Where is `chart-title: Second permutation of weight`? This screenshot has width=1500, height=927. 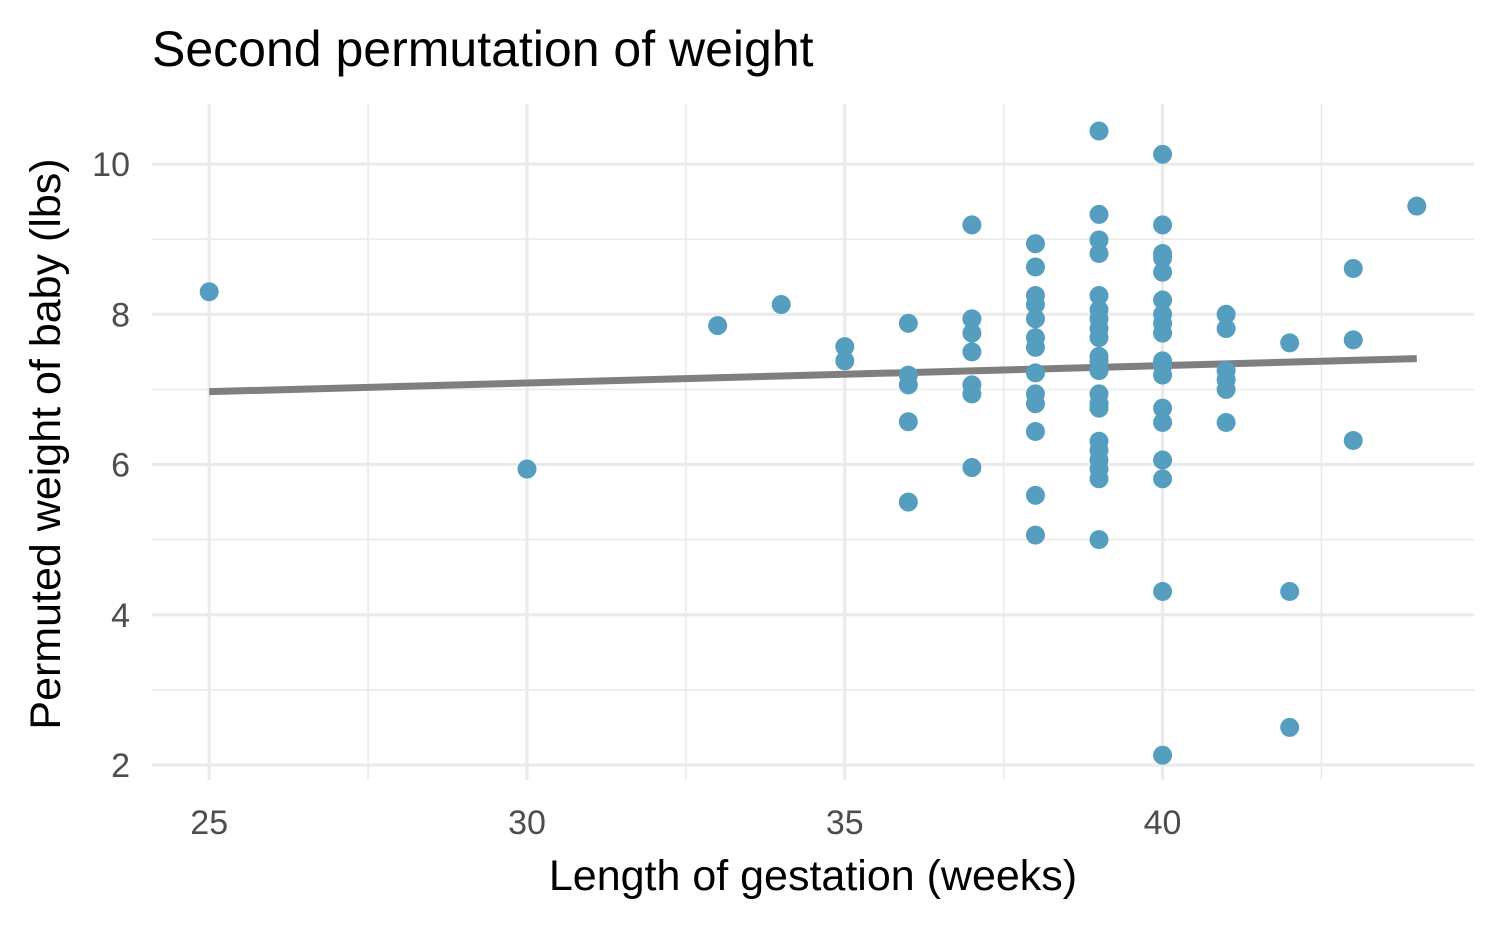
chart-title: Second permutation of weight is located at coordinates (483, 49).